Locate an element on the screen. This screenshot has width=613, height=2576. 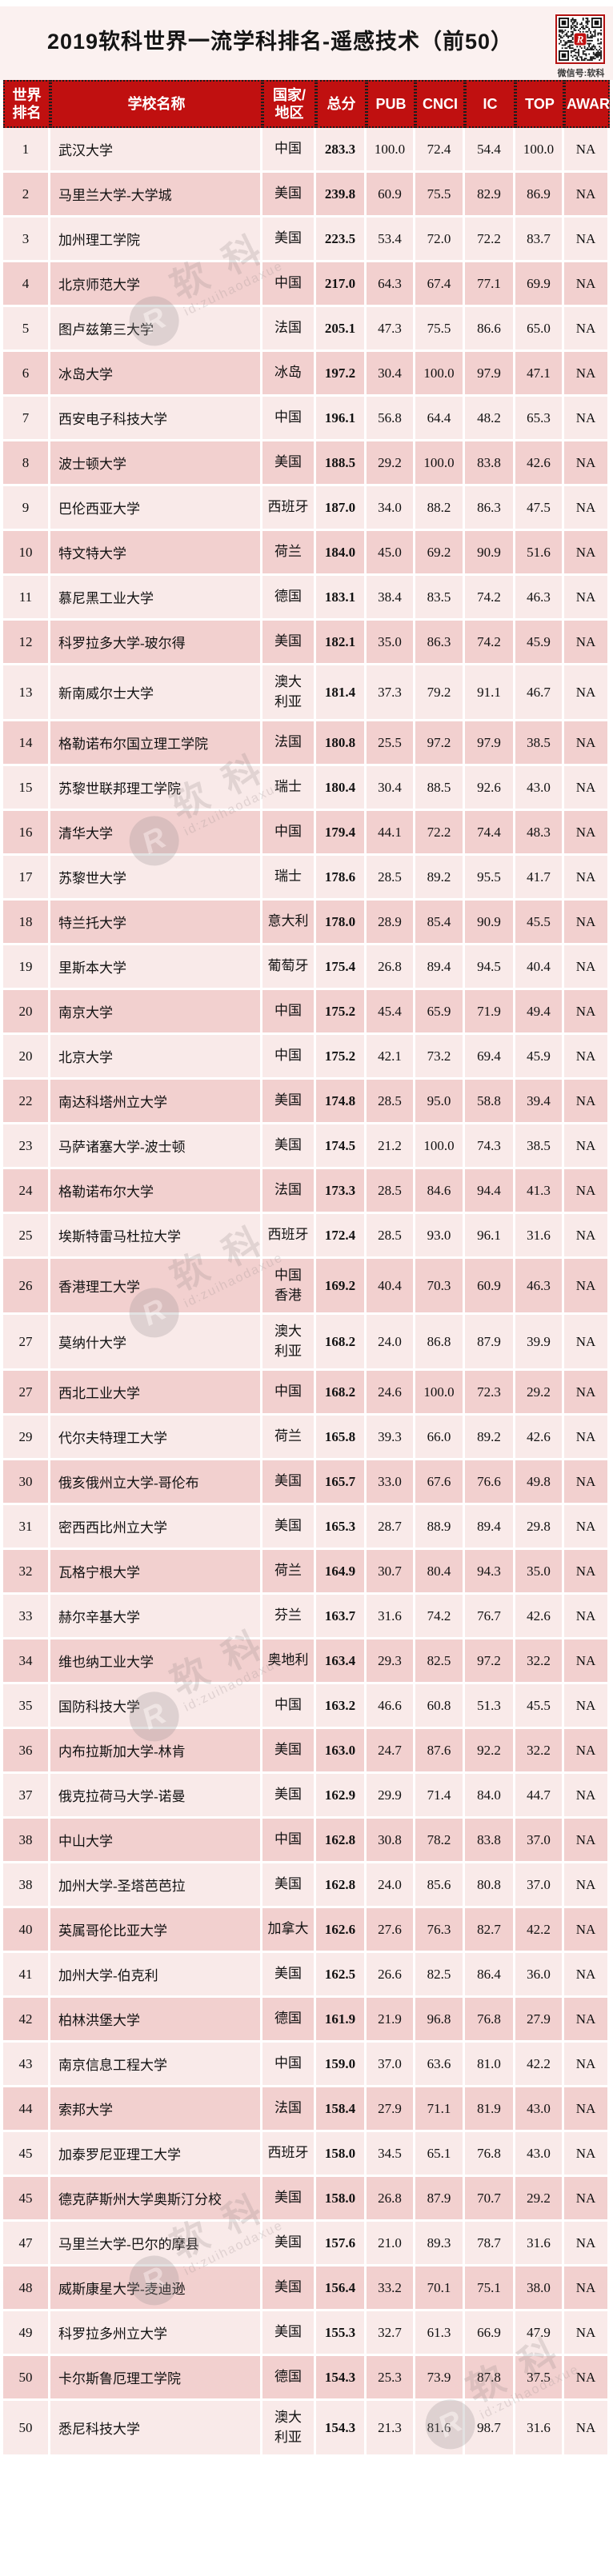
cell-ic: 97.9 is located at coordinates (490, 743).